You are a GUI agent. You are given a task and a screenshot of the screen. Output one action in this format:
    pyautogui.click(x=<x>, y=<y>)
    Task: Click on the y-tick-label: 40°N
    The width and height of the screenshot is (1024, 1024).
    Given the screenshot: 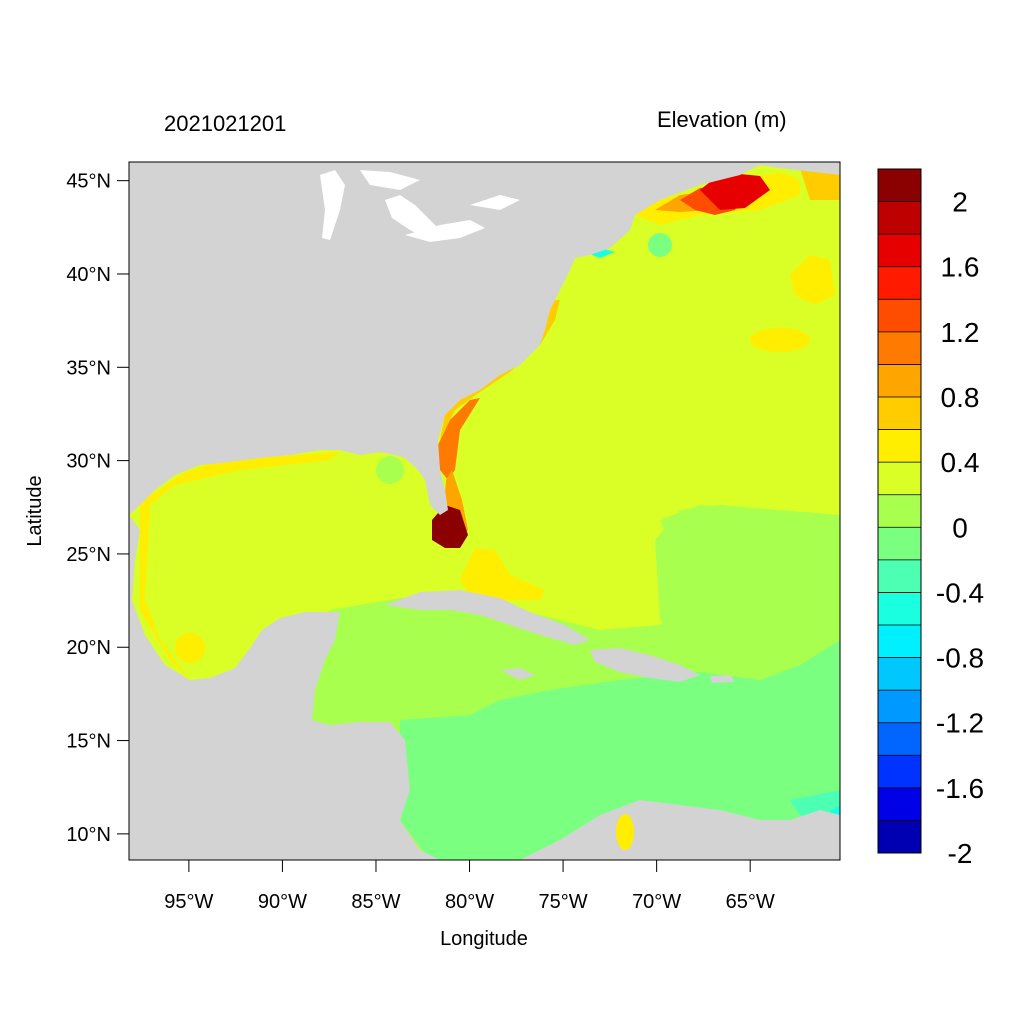 What is the action you would take?
    pyautogui.click(x=88, y=275)
    